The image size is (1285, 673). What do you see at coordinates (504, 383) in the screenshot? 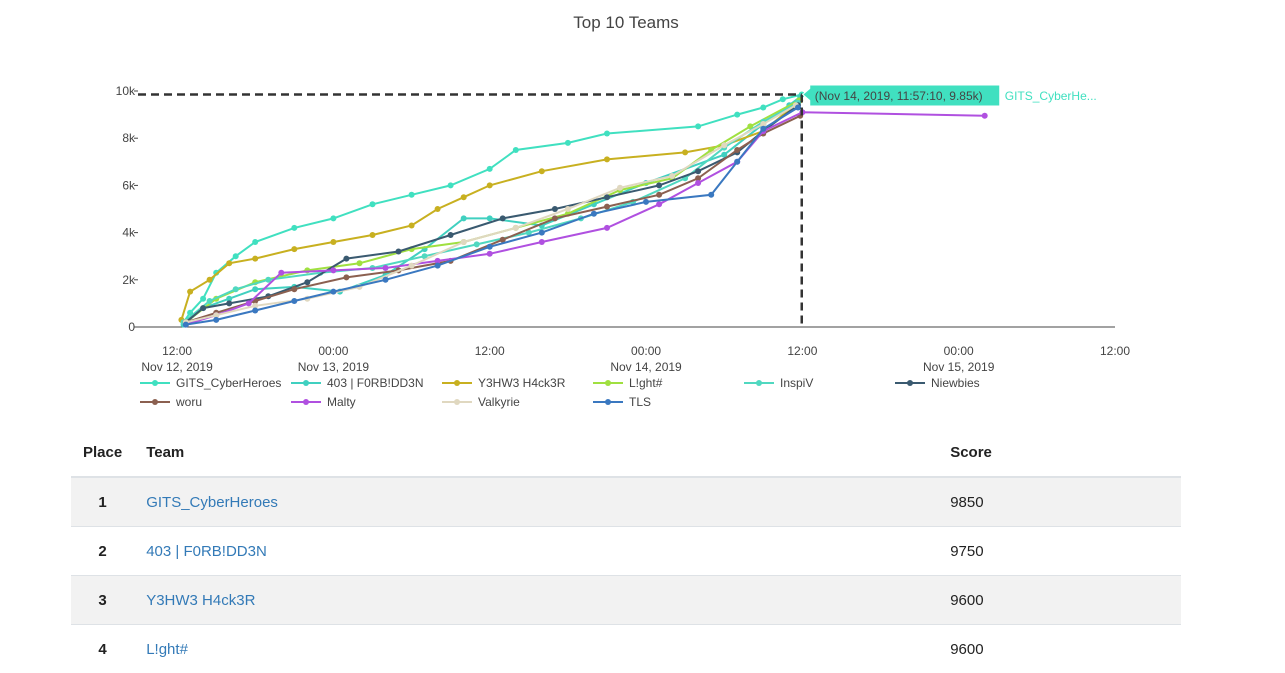
I see `legend-item-y3hw3-h4ck3r: Y3HW3 H4ck3R` at bounding box center [504, 383].